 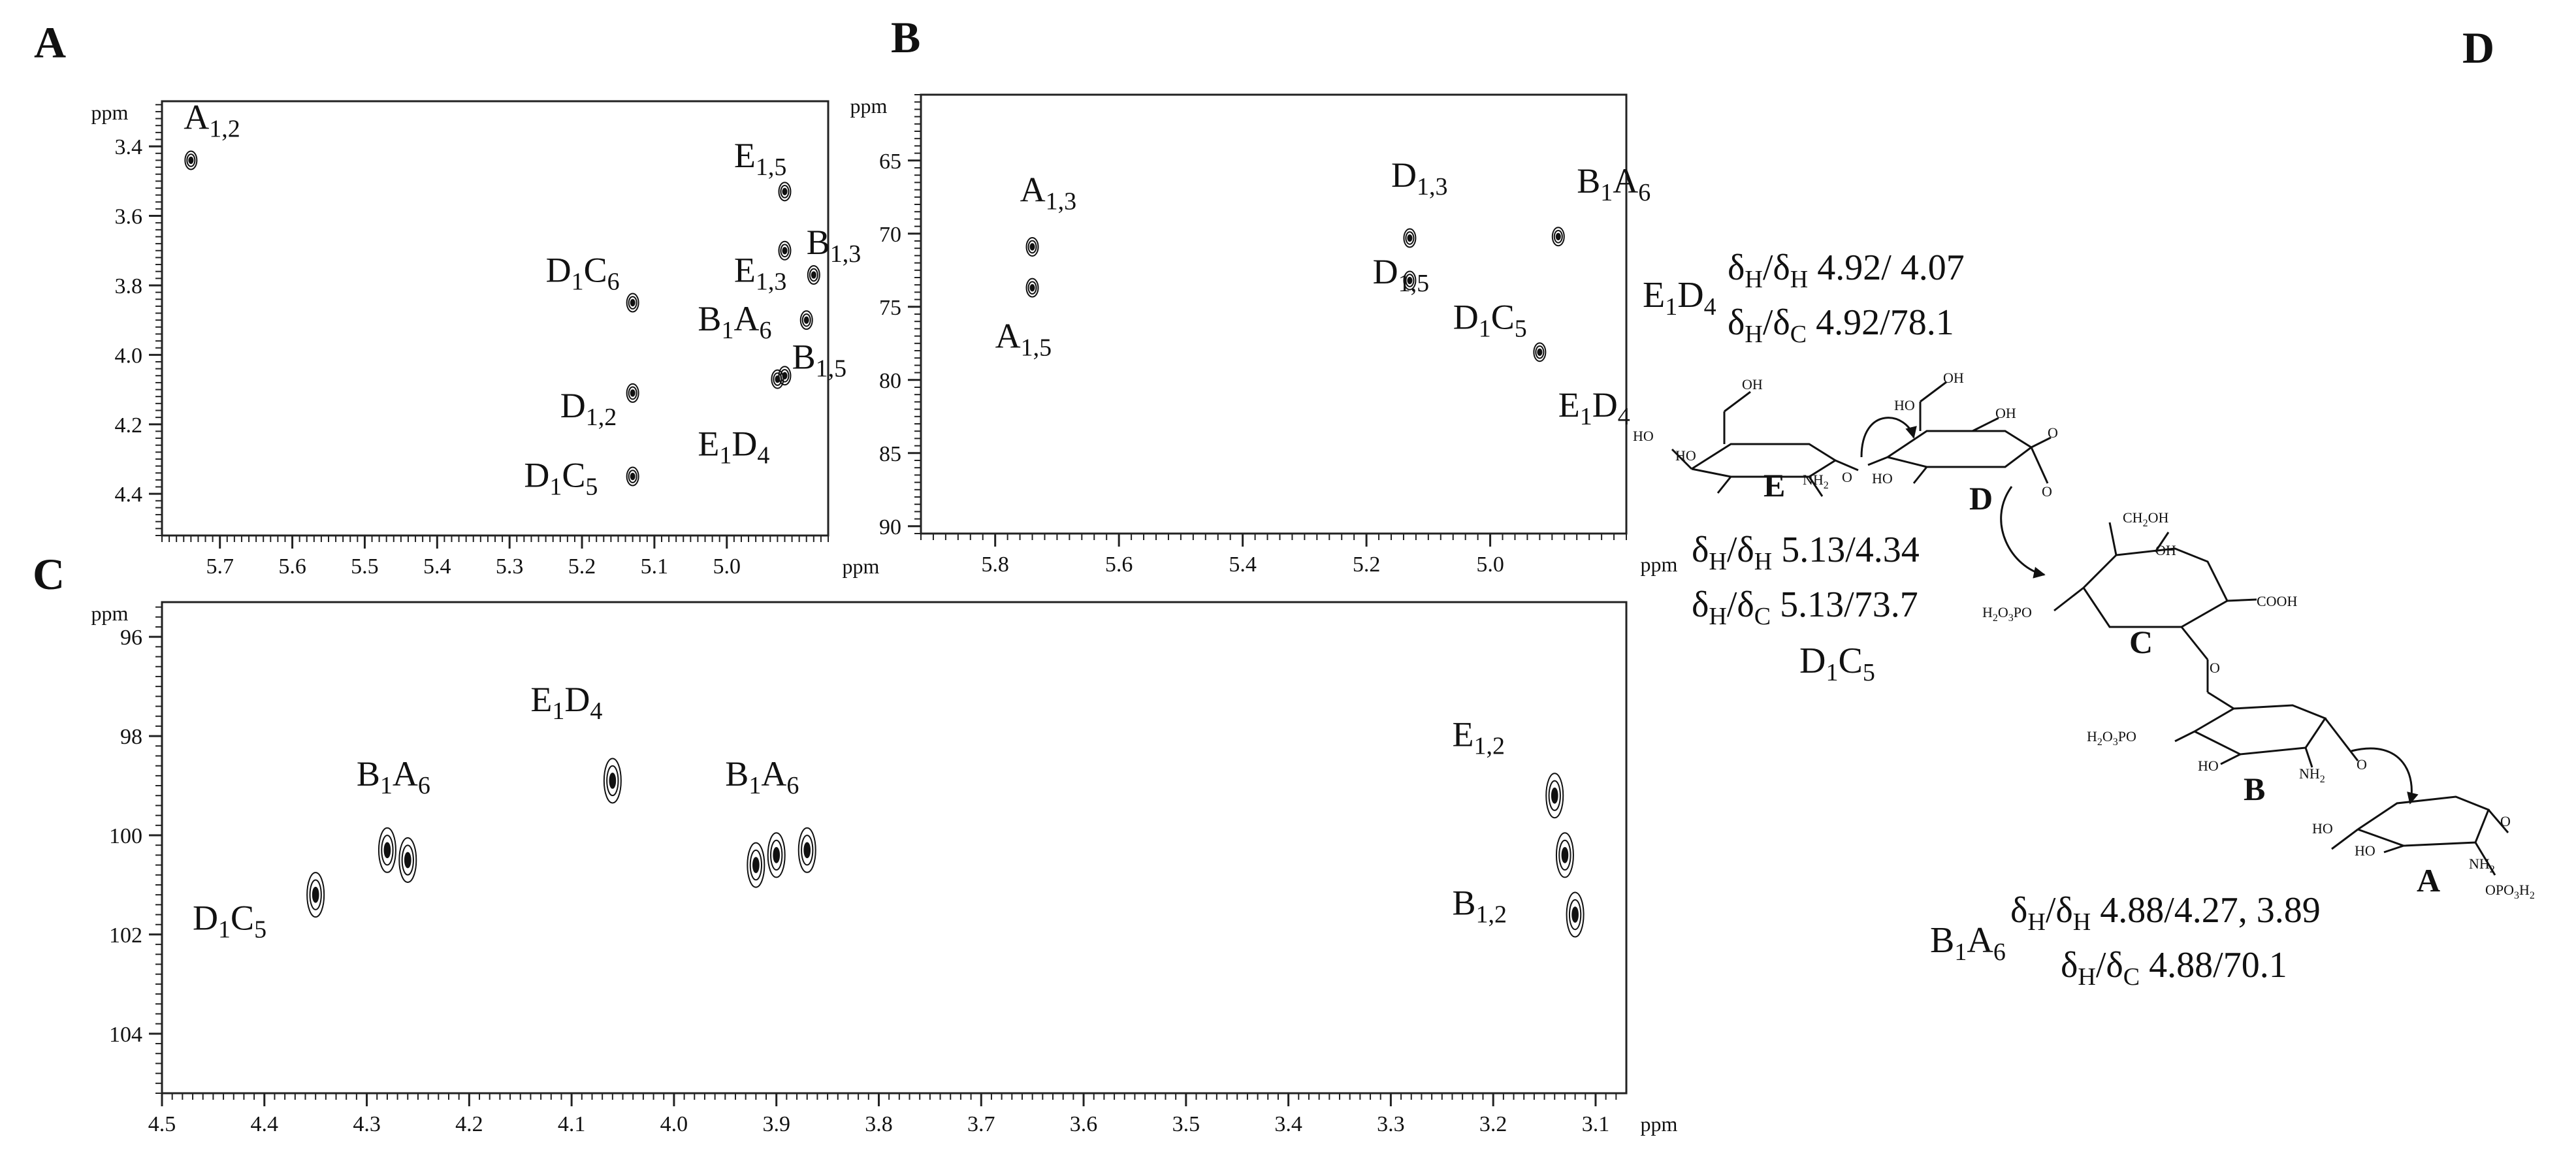 What do you see at coordinates (890, 454) in the screenshot?
I see `y-tick-label: 85` at bounding box center [890, 454].